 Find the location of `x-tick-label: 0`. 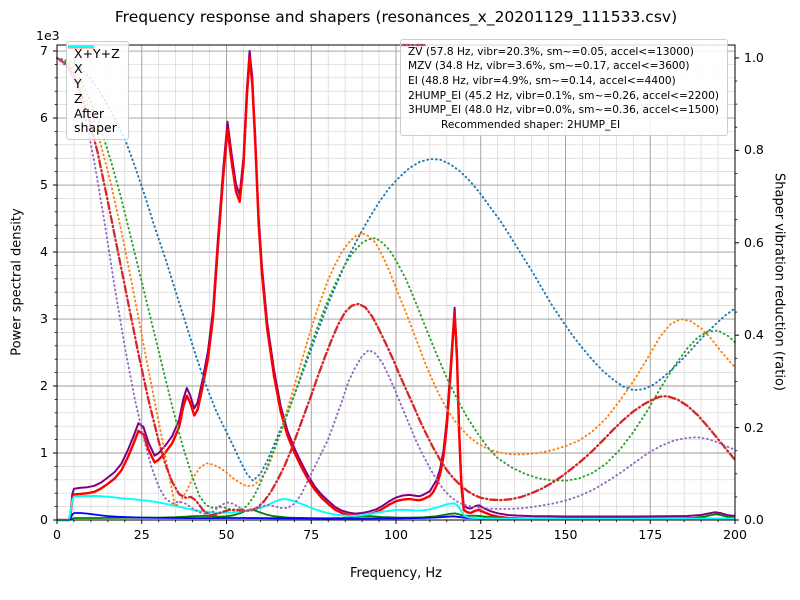

x-tick-label: 0 is located at coordinates (57, 534).